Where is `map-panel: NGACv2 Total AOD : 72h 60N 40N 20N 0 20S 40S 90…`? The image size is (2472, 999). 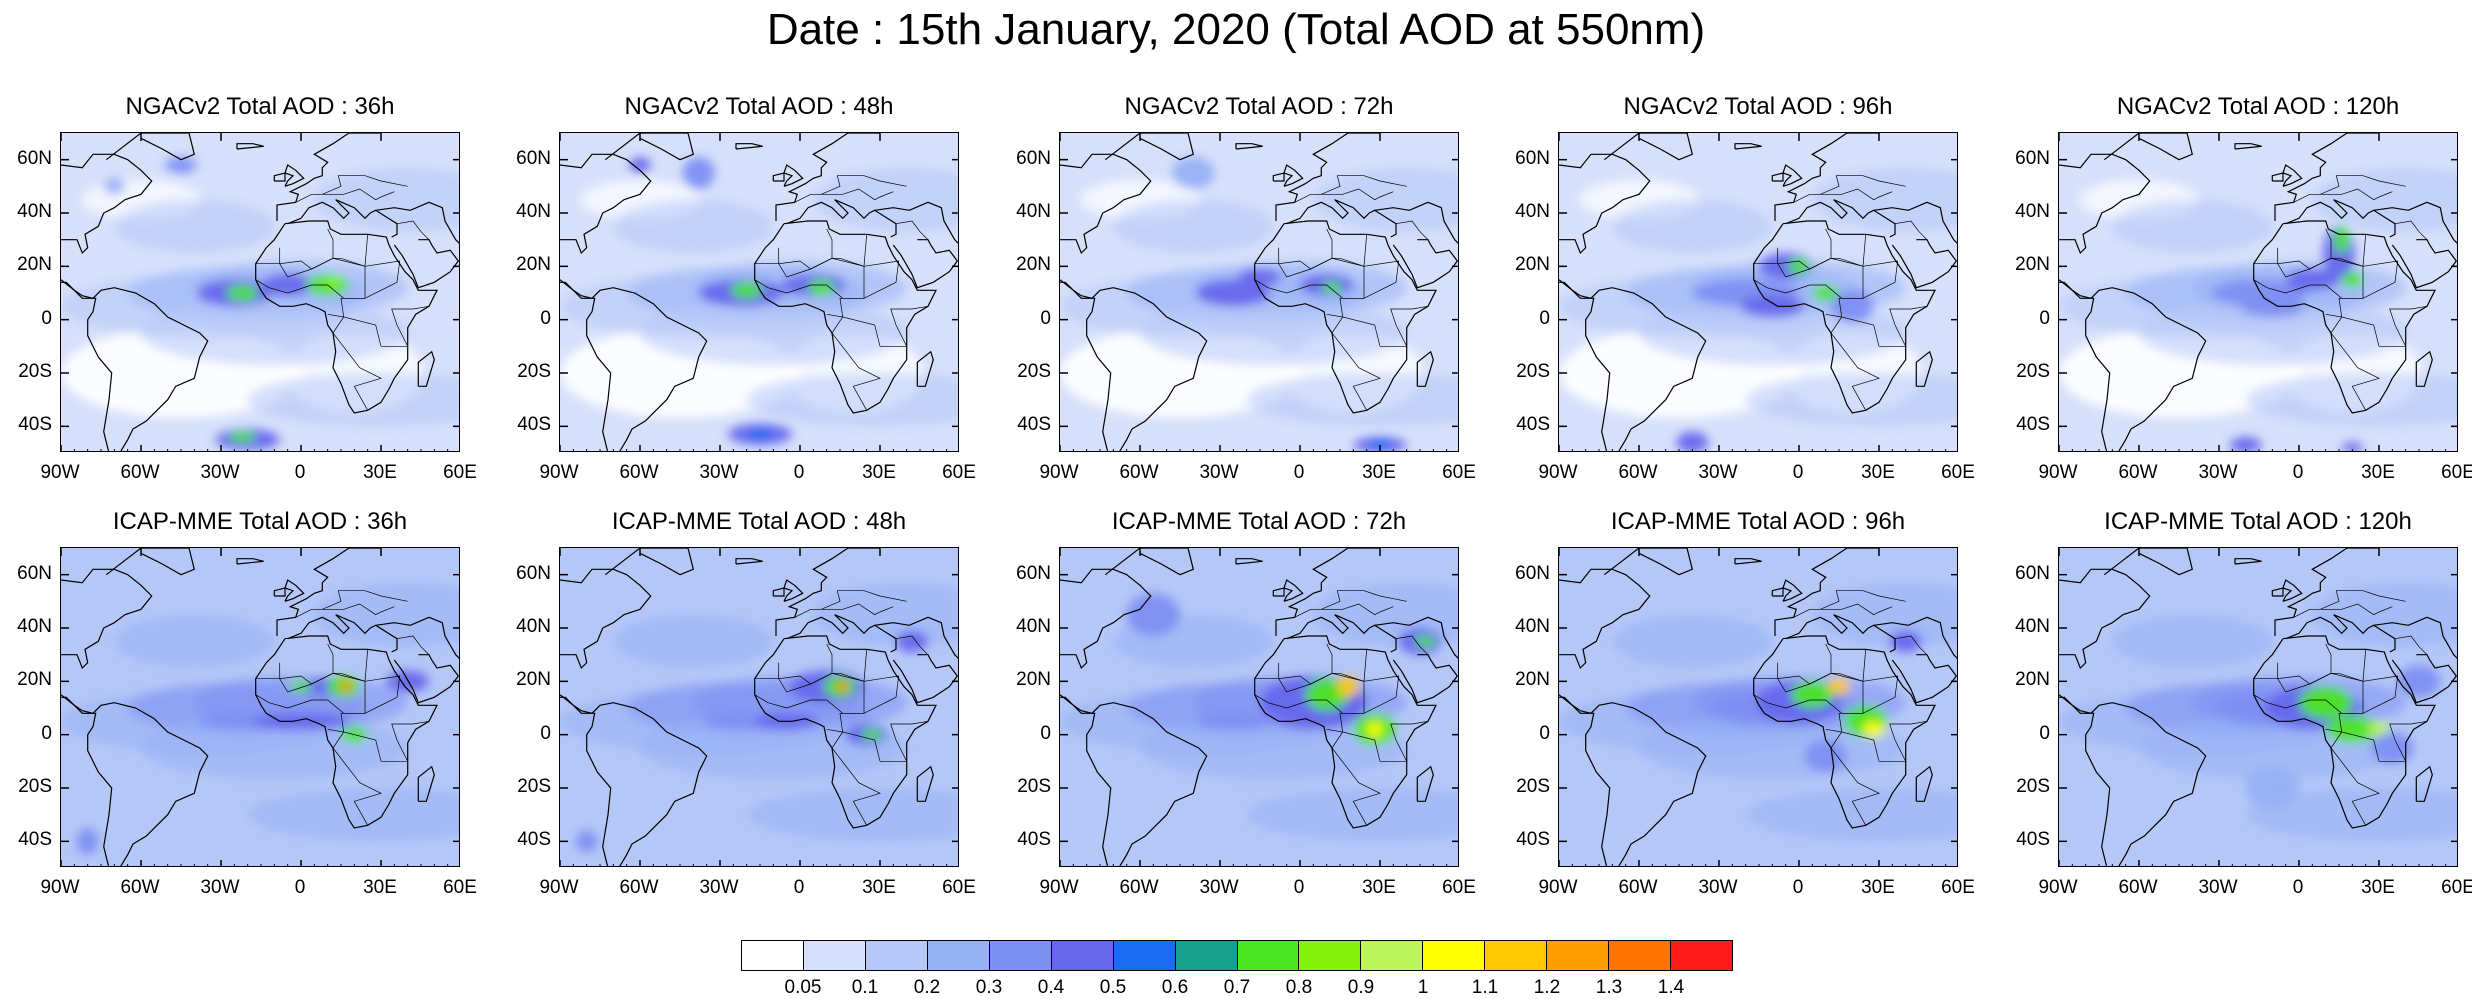
map-panel: NGACv2 Total AOD : 72h 60N 40N 20N 0 20S 40S 90… is located at coordinates (1246, 288).